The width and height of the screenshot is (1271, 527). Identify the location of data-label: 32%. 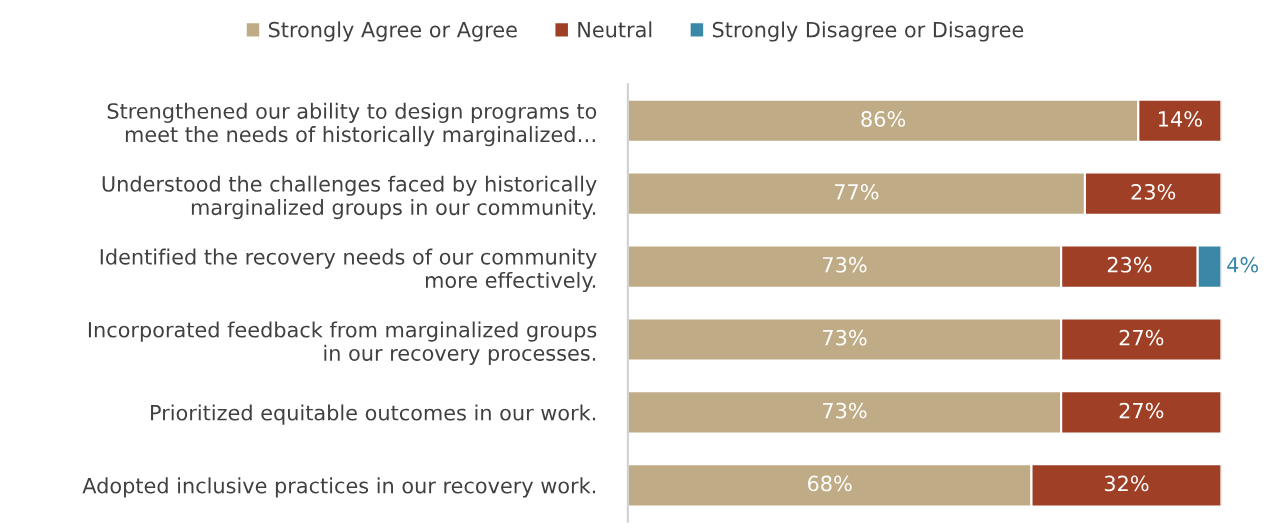
(1126, 483).